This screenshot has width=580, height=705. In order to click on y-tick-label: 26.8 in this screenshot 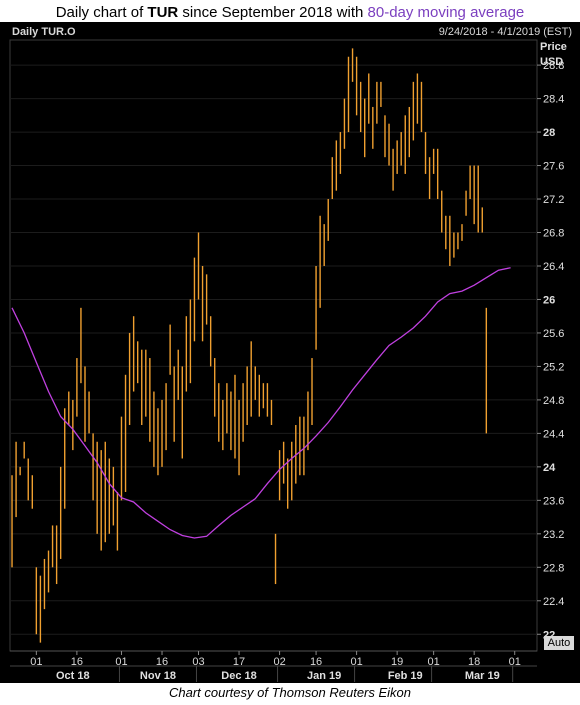, I will do `click(553, 234)`.